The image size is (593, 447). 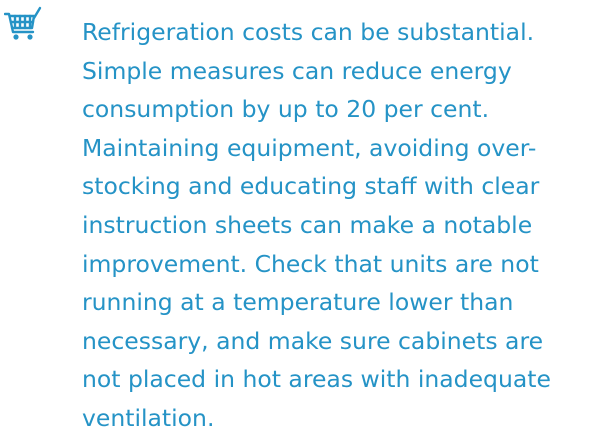 I want to click on text-line: ventilation., so click(x=148, y=417).